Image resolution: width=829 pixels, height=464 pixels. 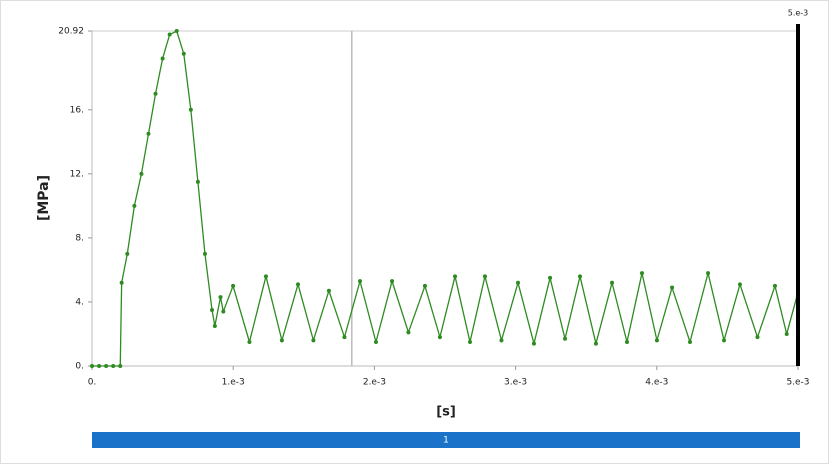 What do you see at coordinates (374, 383) in the screenshot?
I see `x-tick-label: 2.e-3` at bounding box center [374, 383].